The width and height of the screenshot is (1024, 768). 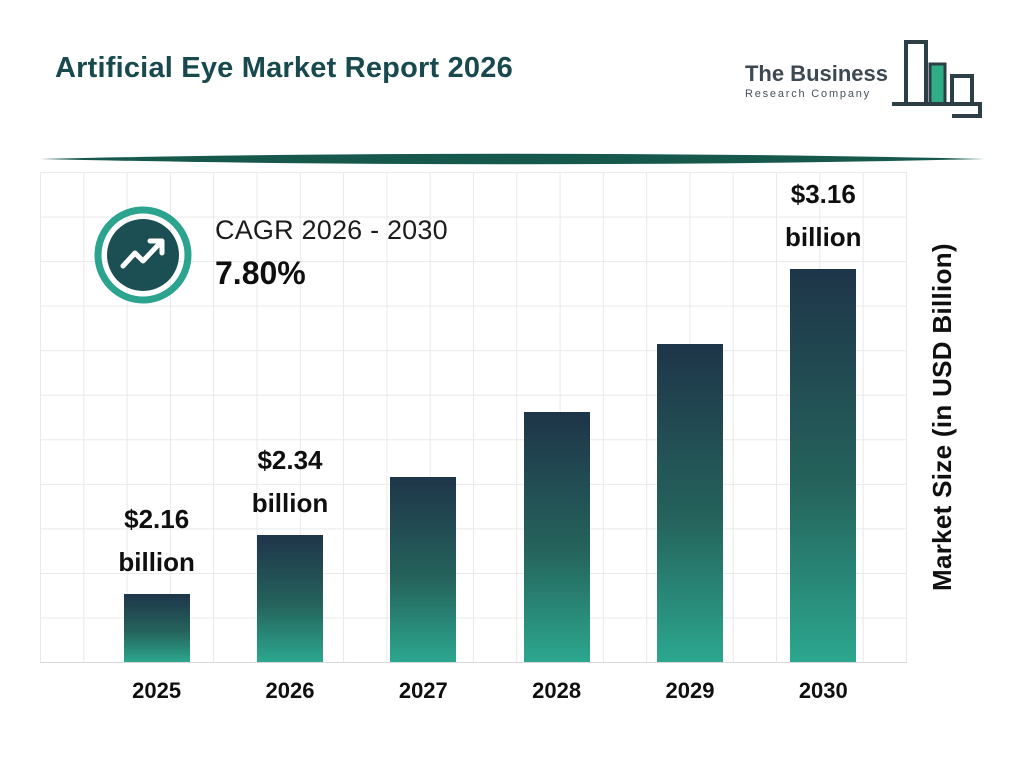 What do you see at coordinates (260, 273) in the screenshot?
I see `cagr-value: 7.80%` at bounding box center [260, 273].